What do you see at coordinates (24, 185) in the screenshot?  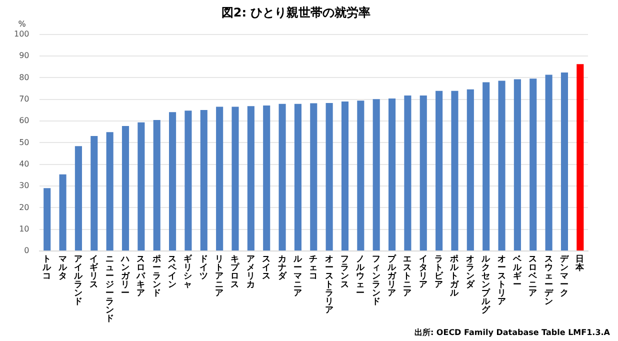 I see `y-tick-label: 30` at bounding box center [24, 185].